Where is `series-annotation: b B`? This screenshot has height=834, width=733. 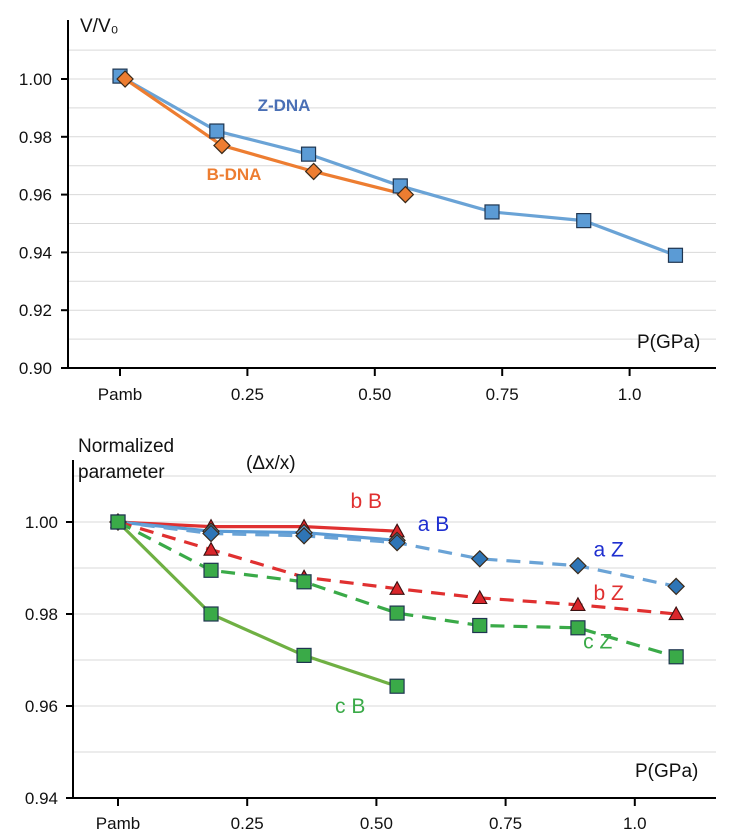 series-annotation: b B is located at coordinates (367, 501).